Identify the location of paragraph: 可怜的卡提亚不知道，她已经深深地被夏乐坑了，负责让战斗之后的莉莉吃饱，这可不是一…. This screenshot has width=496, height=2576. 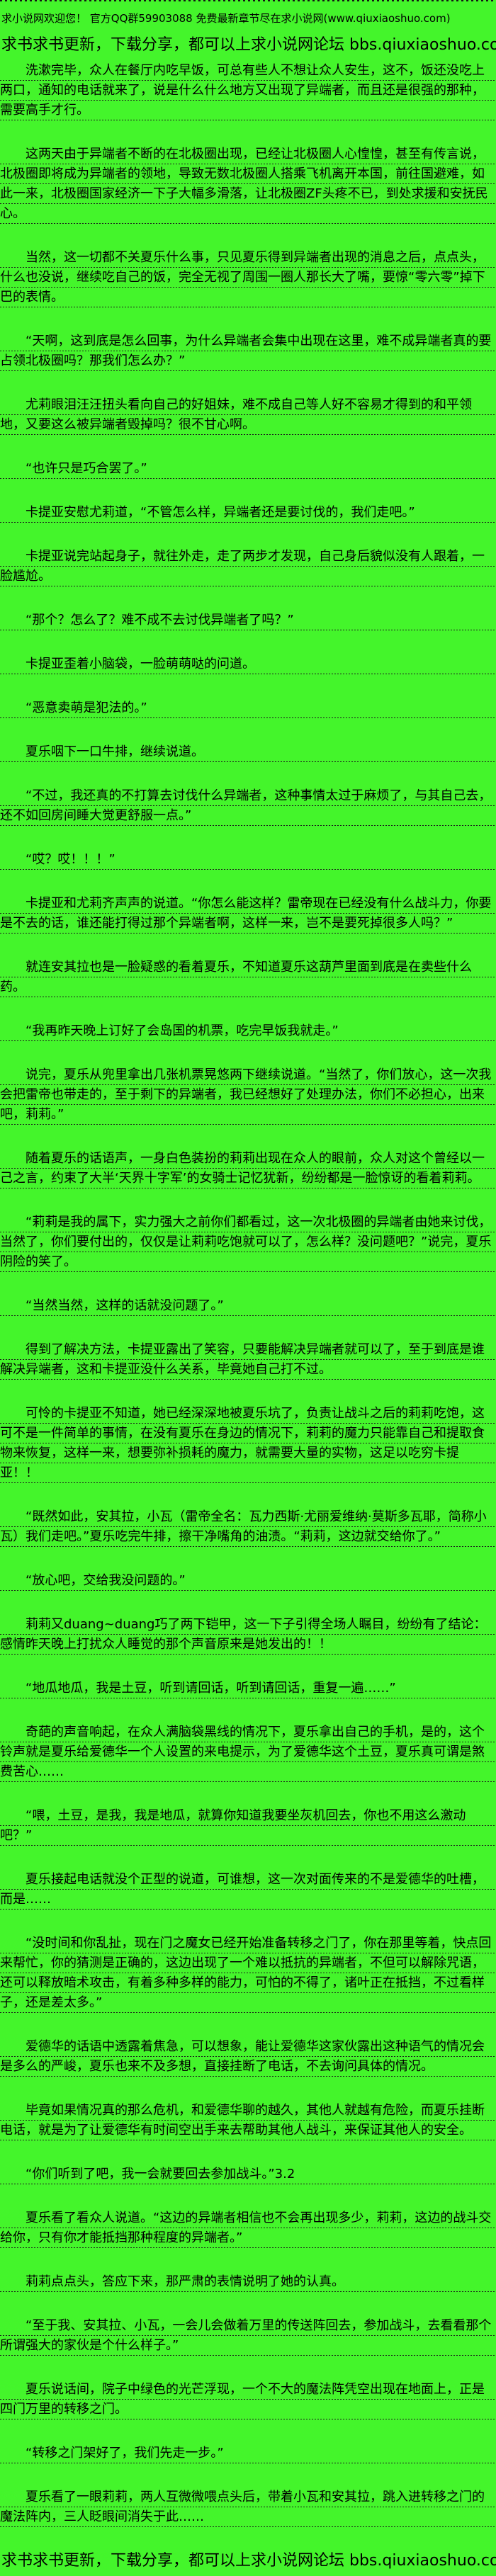
(248, 1443).